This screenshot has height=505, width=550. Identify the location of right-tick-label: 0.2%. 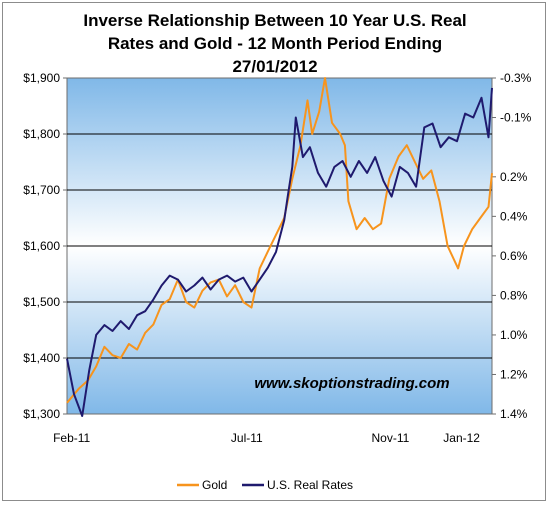
(514, 177).